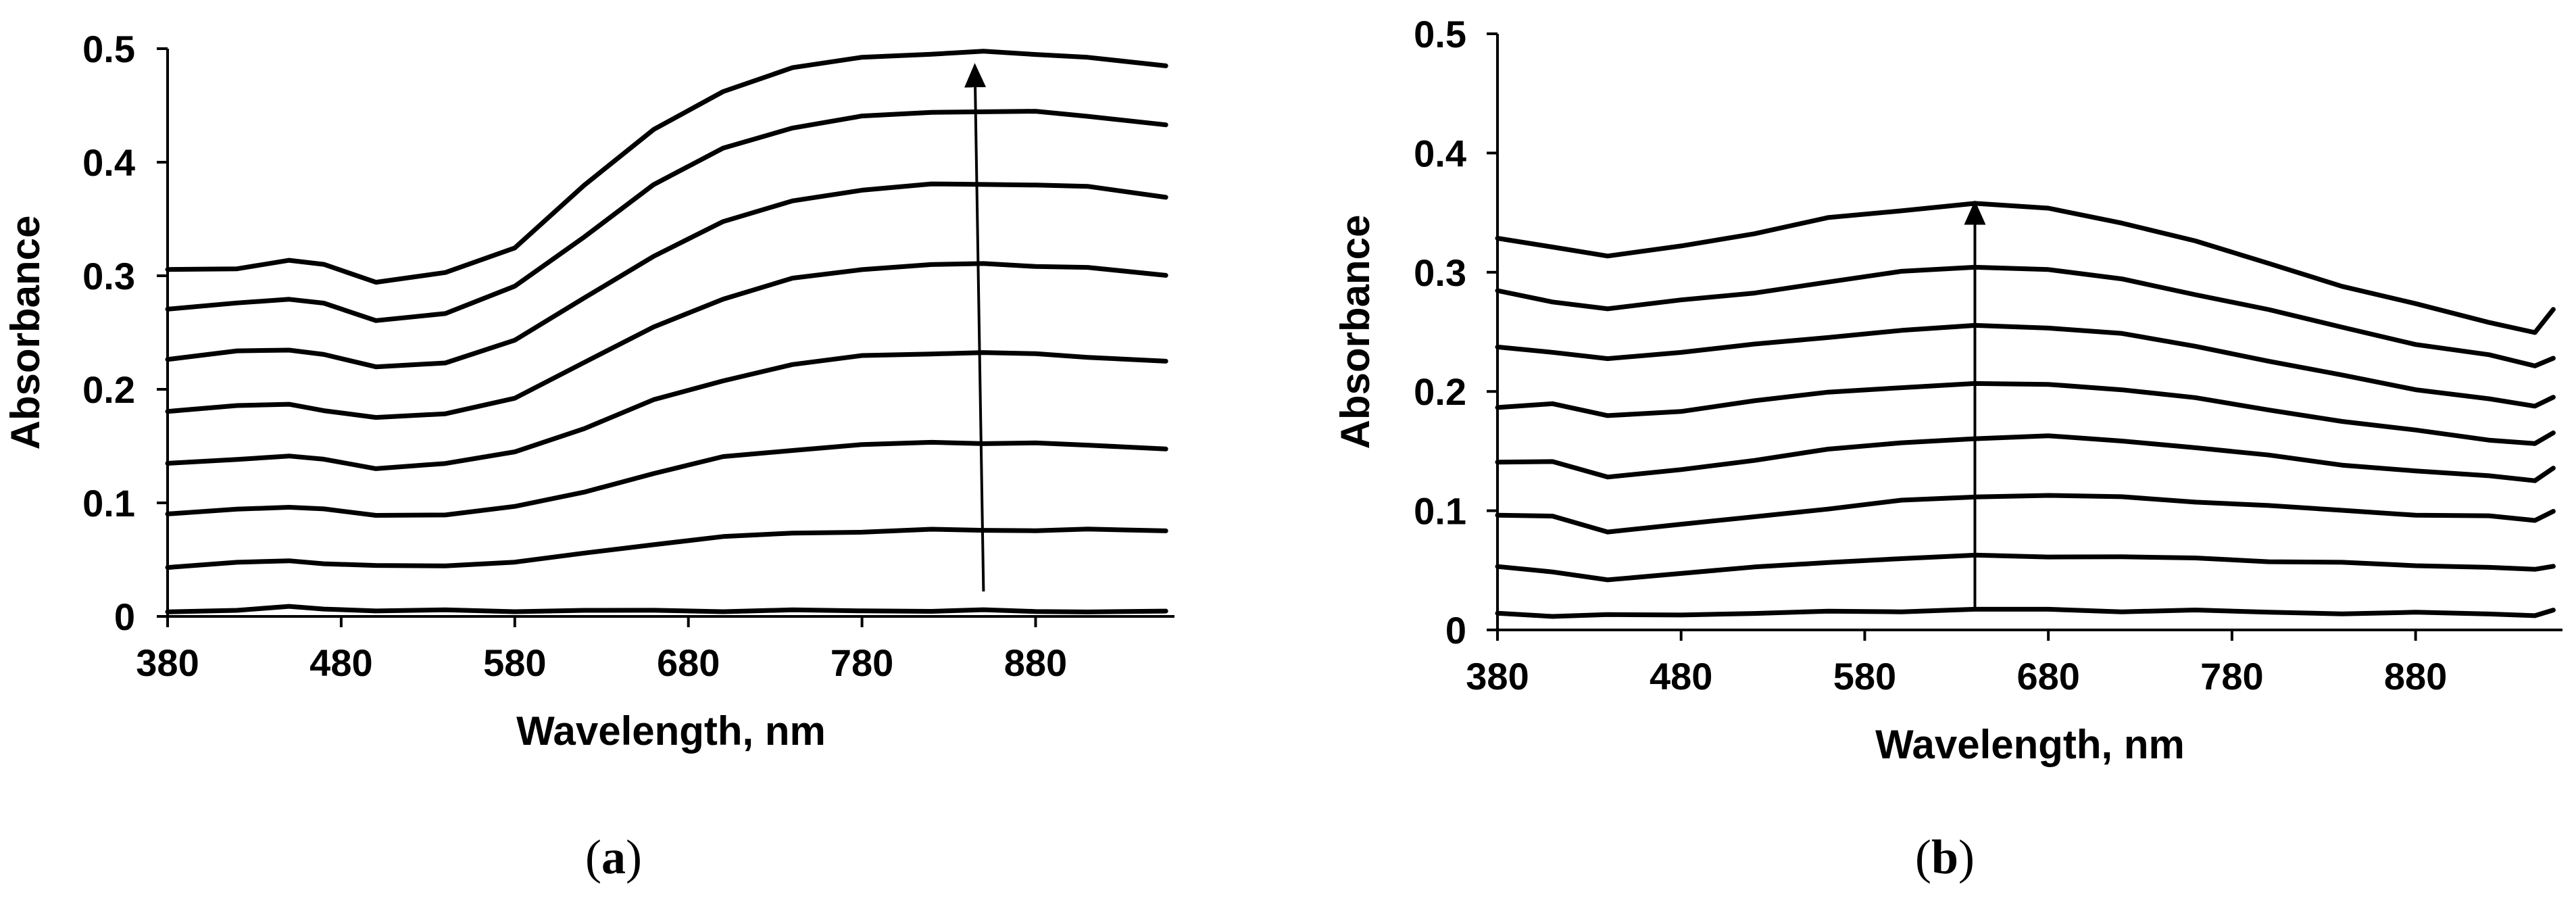 Image resolution: width=2576 pixels, height=903 pixels. I want to click on panel-a-trend-arrow, so click(976, 327).